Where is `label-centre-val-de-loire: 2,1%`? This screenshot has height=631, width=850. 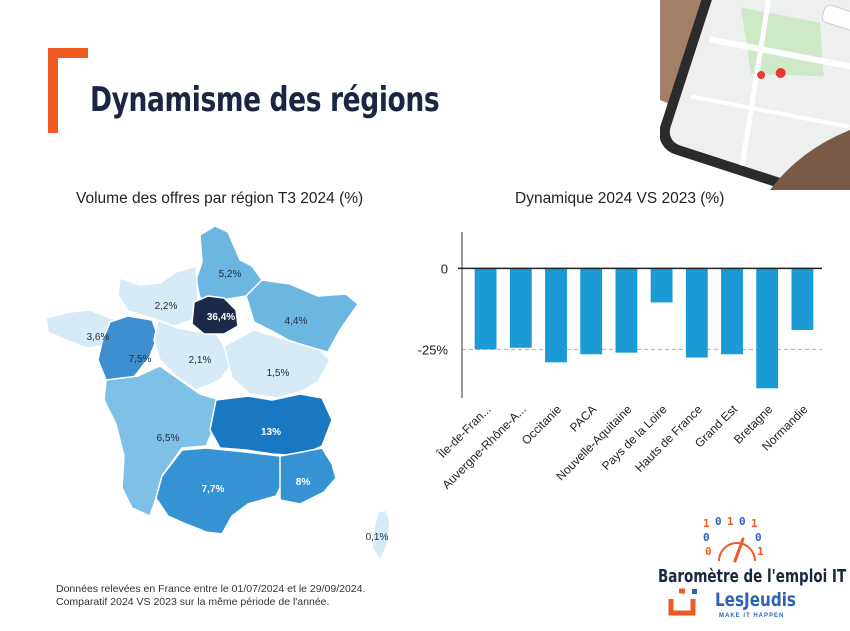
label-centre-val-de-loire: 2,1% is located at coordinates (200, 360).